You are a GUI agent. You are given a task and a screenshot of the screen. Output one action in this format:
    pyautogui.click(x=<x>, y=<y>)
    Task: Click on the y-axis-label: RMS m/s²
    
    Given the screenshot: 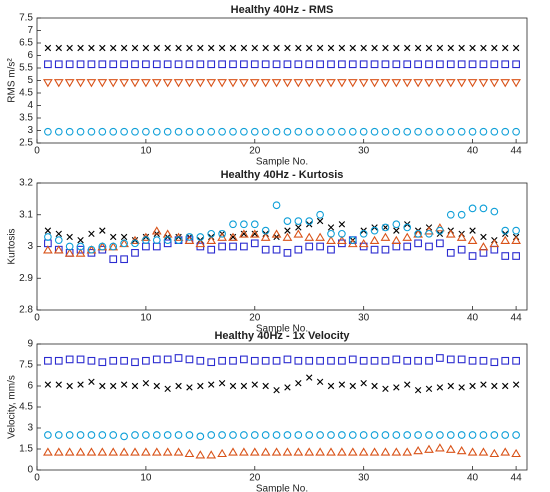 What is the action you would take?
    pyautogui.click(x=12, y=80)
    